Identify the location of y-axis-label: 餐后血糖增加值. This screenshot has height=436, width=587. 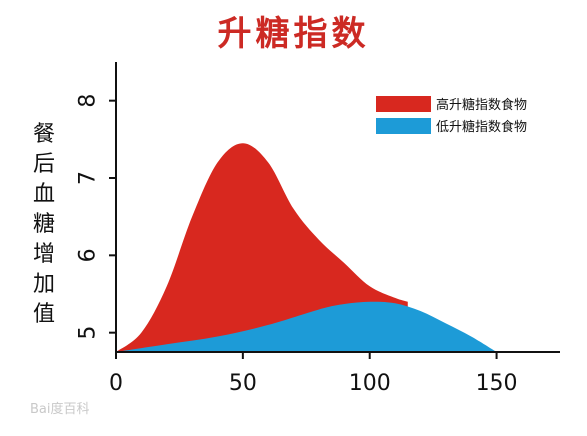
(43, 224).